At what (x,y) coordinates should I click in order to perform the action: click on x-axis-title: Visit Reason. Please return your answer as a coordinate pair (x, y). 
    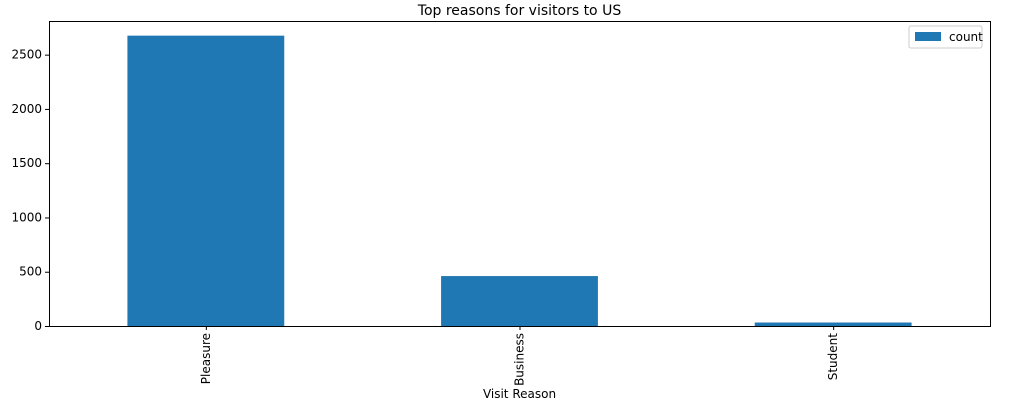
    Looking at the image, I should click on (519, 394).